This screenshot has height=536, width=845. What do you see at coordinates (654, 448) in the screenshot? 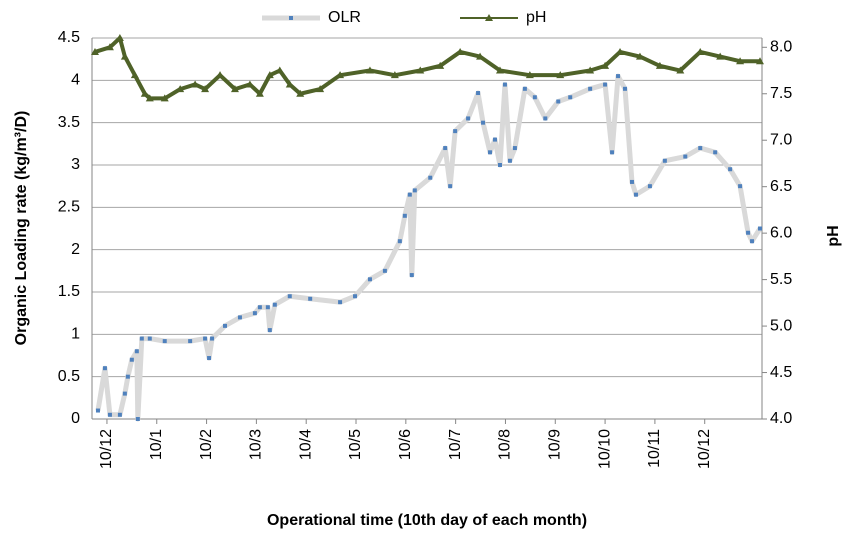
I see `x-tick-label: 10/11` at bounding box center [654, 448].